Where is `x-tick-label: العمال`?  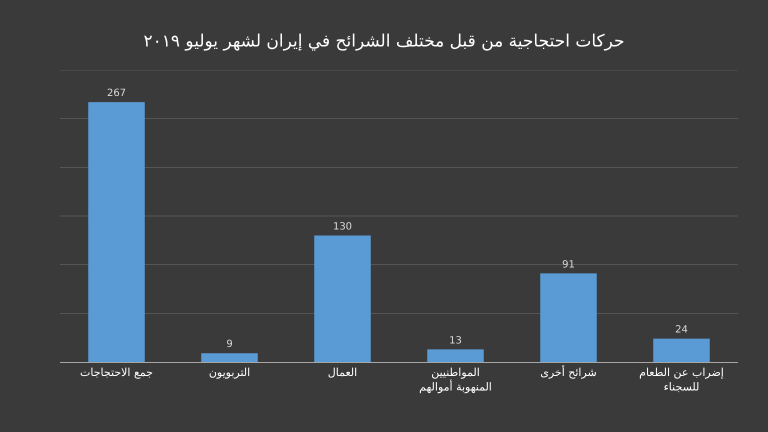
x-tick-label: العمال is located at coordinates (343, 373).